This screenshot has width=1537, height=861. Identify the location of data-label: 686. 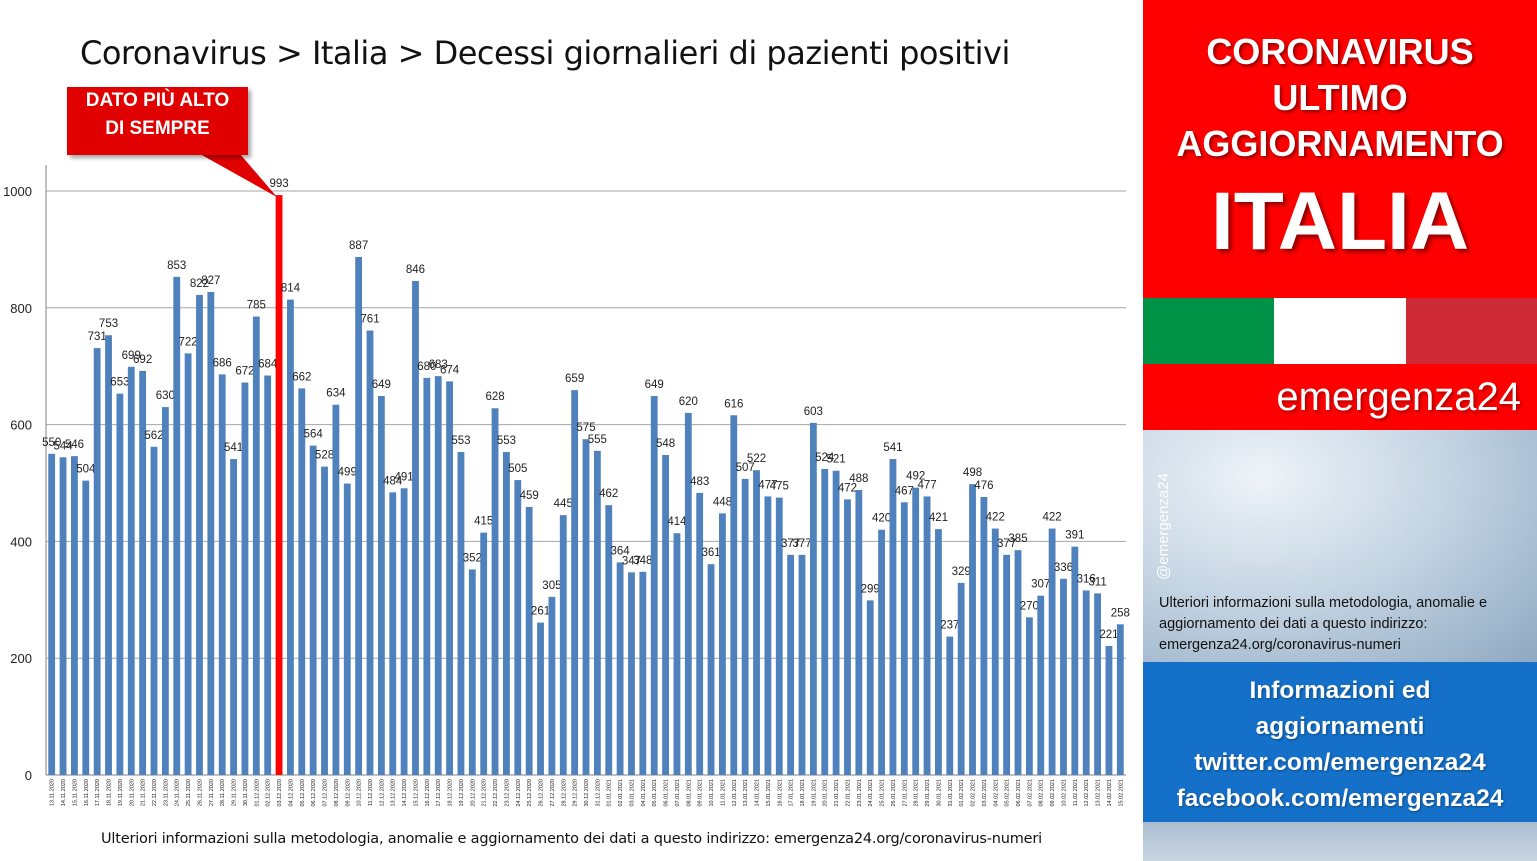
(222, 363).